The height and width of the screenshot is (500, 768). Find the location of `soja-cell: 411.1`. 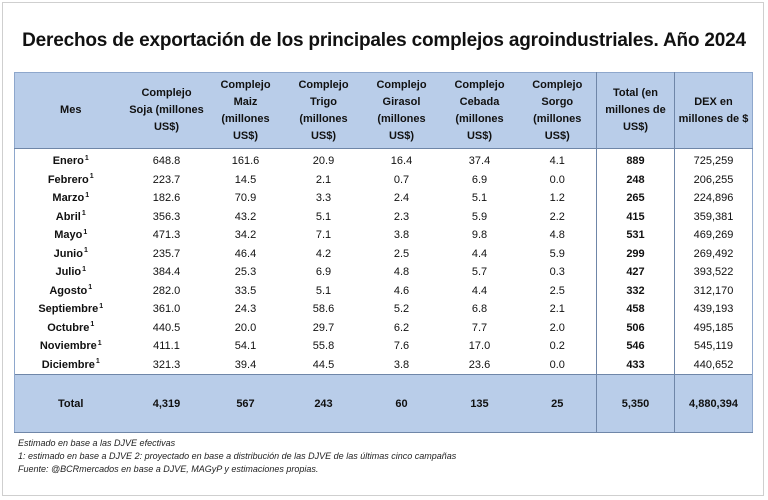

soja-cell: 411.1 is located at coordinates (166, 346).